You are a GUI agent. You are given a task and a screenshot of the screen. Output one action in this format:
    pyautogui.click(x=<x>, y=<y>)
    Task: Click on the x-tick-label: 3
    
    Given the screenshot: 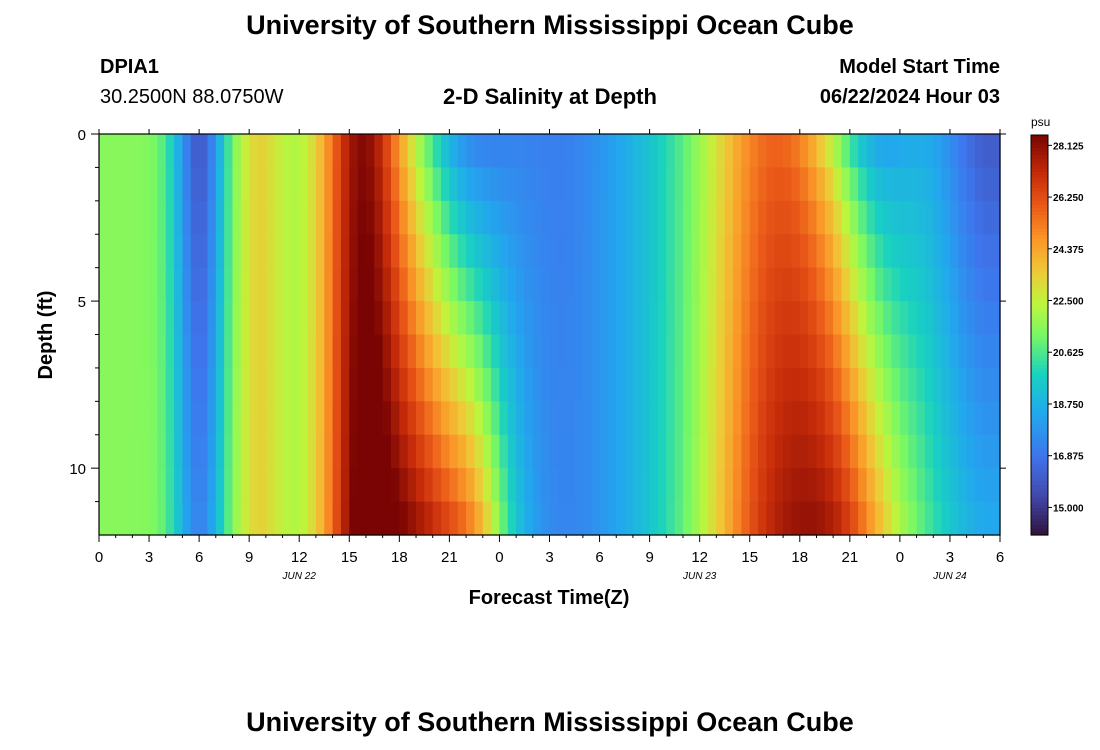 What is the action you would take?
    pyautogui.click(x=549, y=557)
    